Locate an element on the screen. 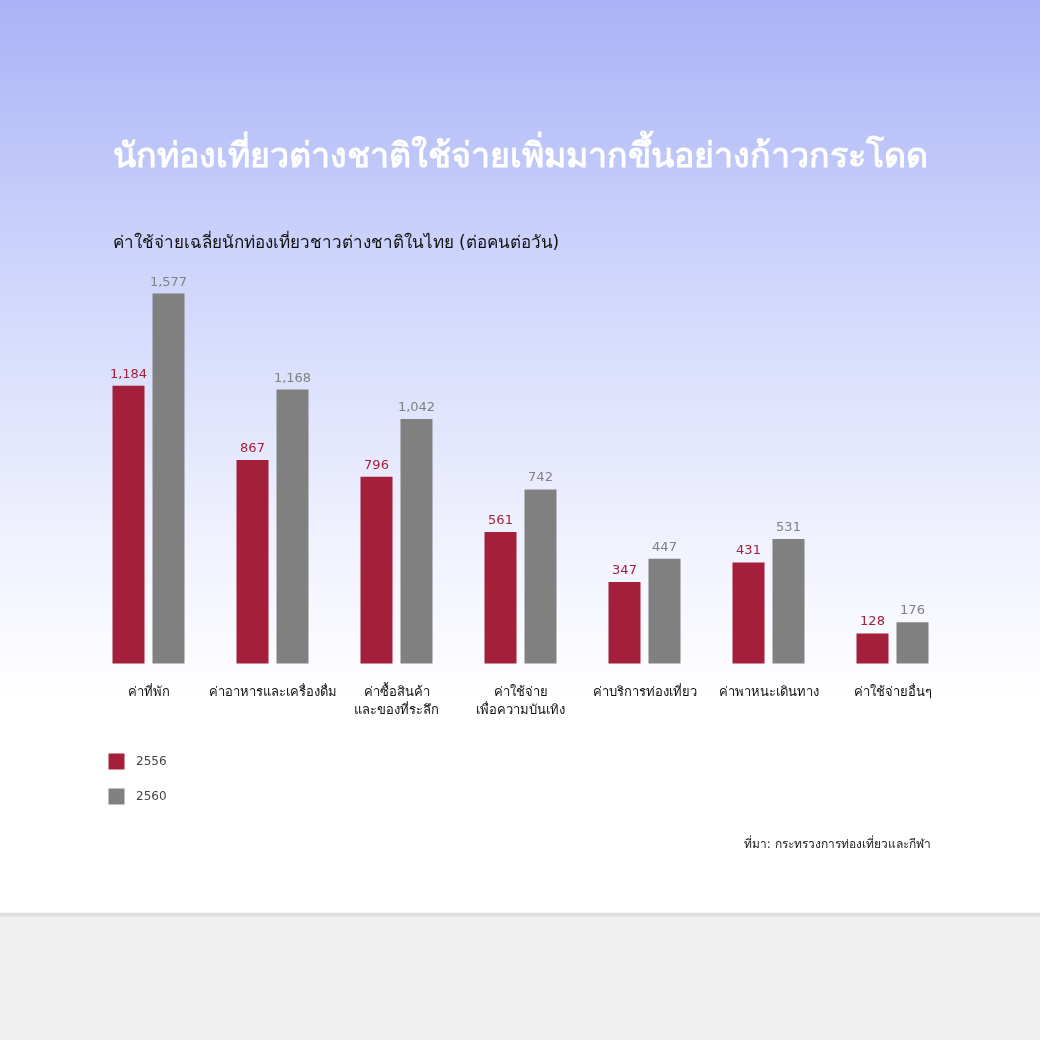 Image resolution: width=1040 pixels, height=1040 pixels. data-label: 742 is located at coordinates (540, 477).